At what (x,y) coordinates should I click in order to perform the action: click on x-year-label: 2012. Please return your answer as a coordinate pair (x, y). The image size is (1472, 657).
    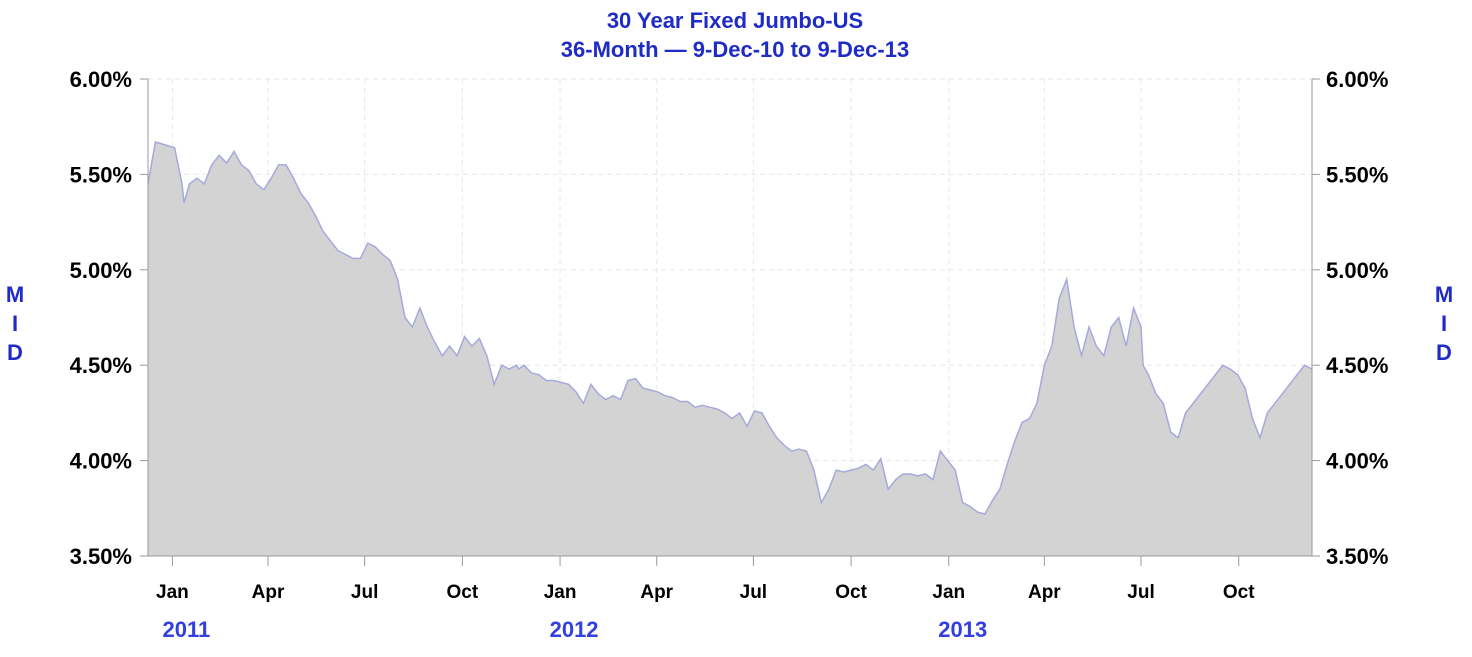
    Looking at the image, I should click on (574, 629).